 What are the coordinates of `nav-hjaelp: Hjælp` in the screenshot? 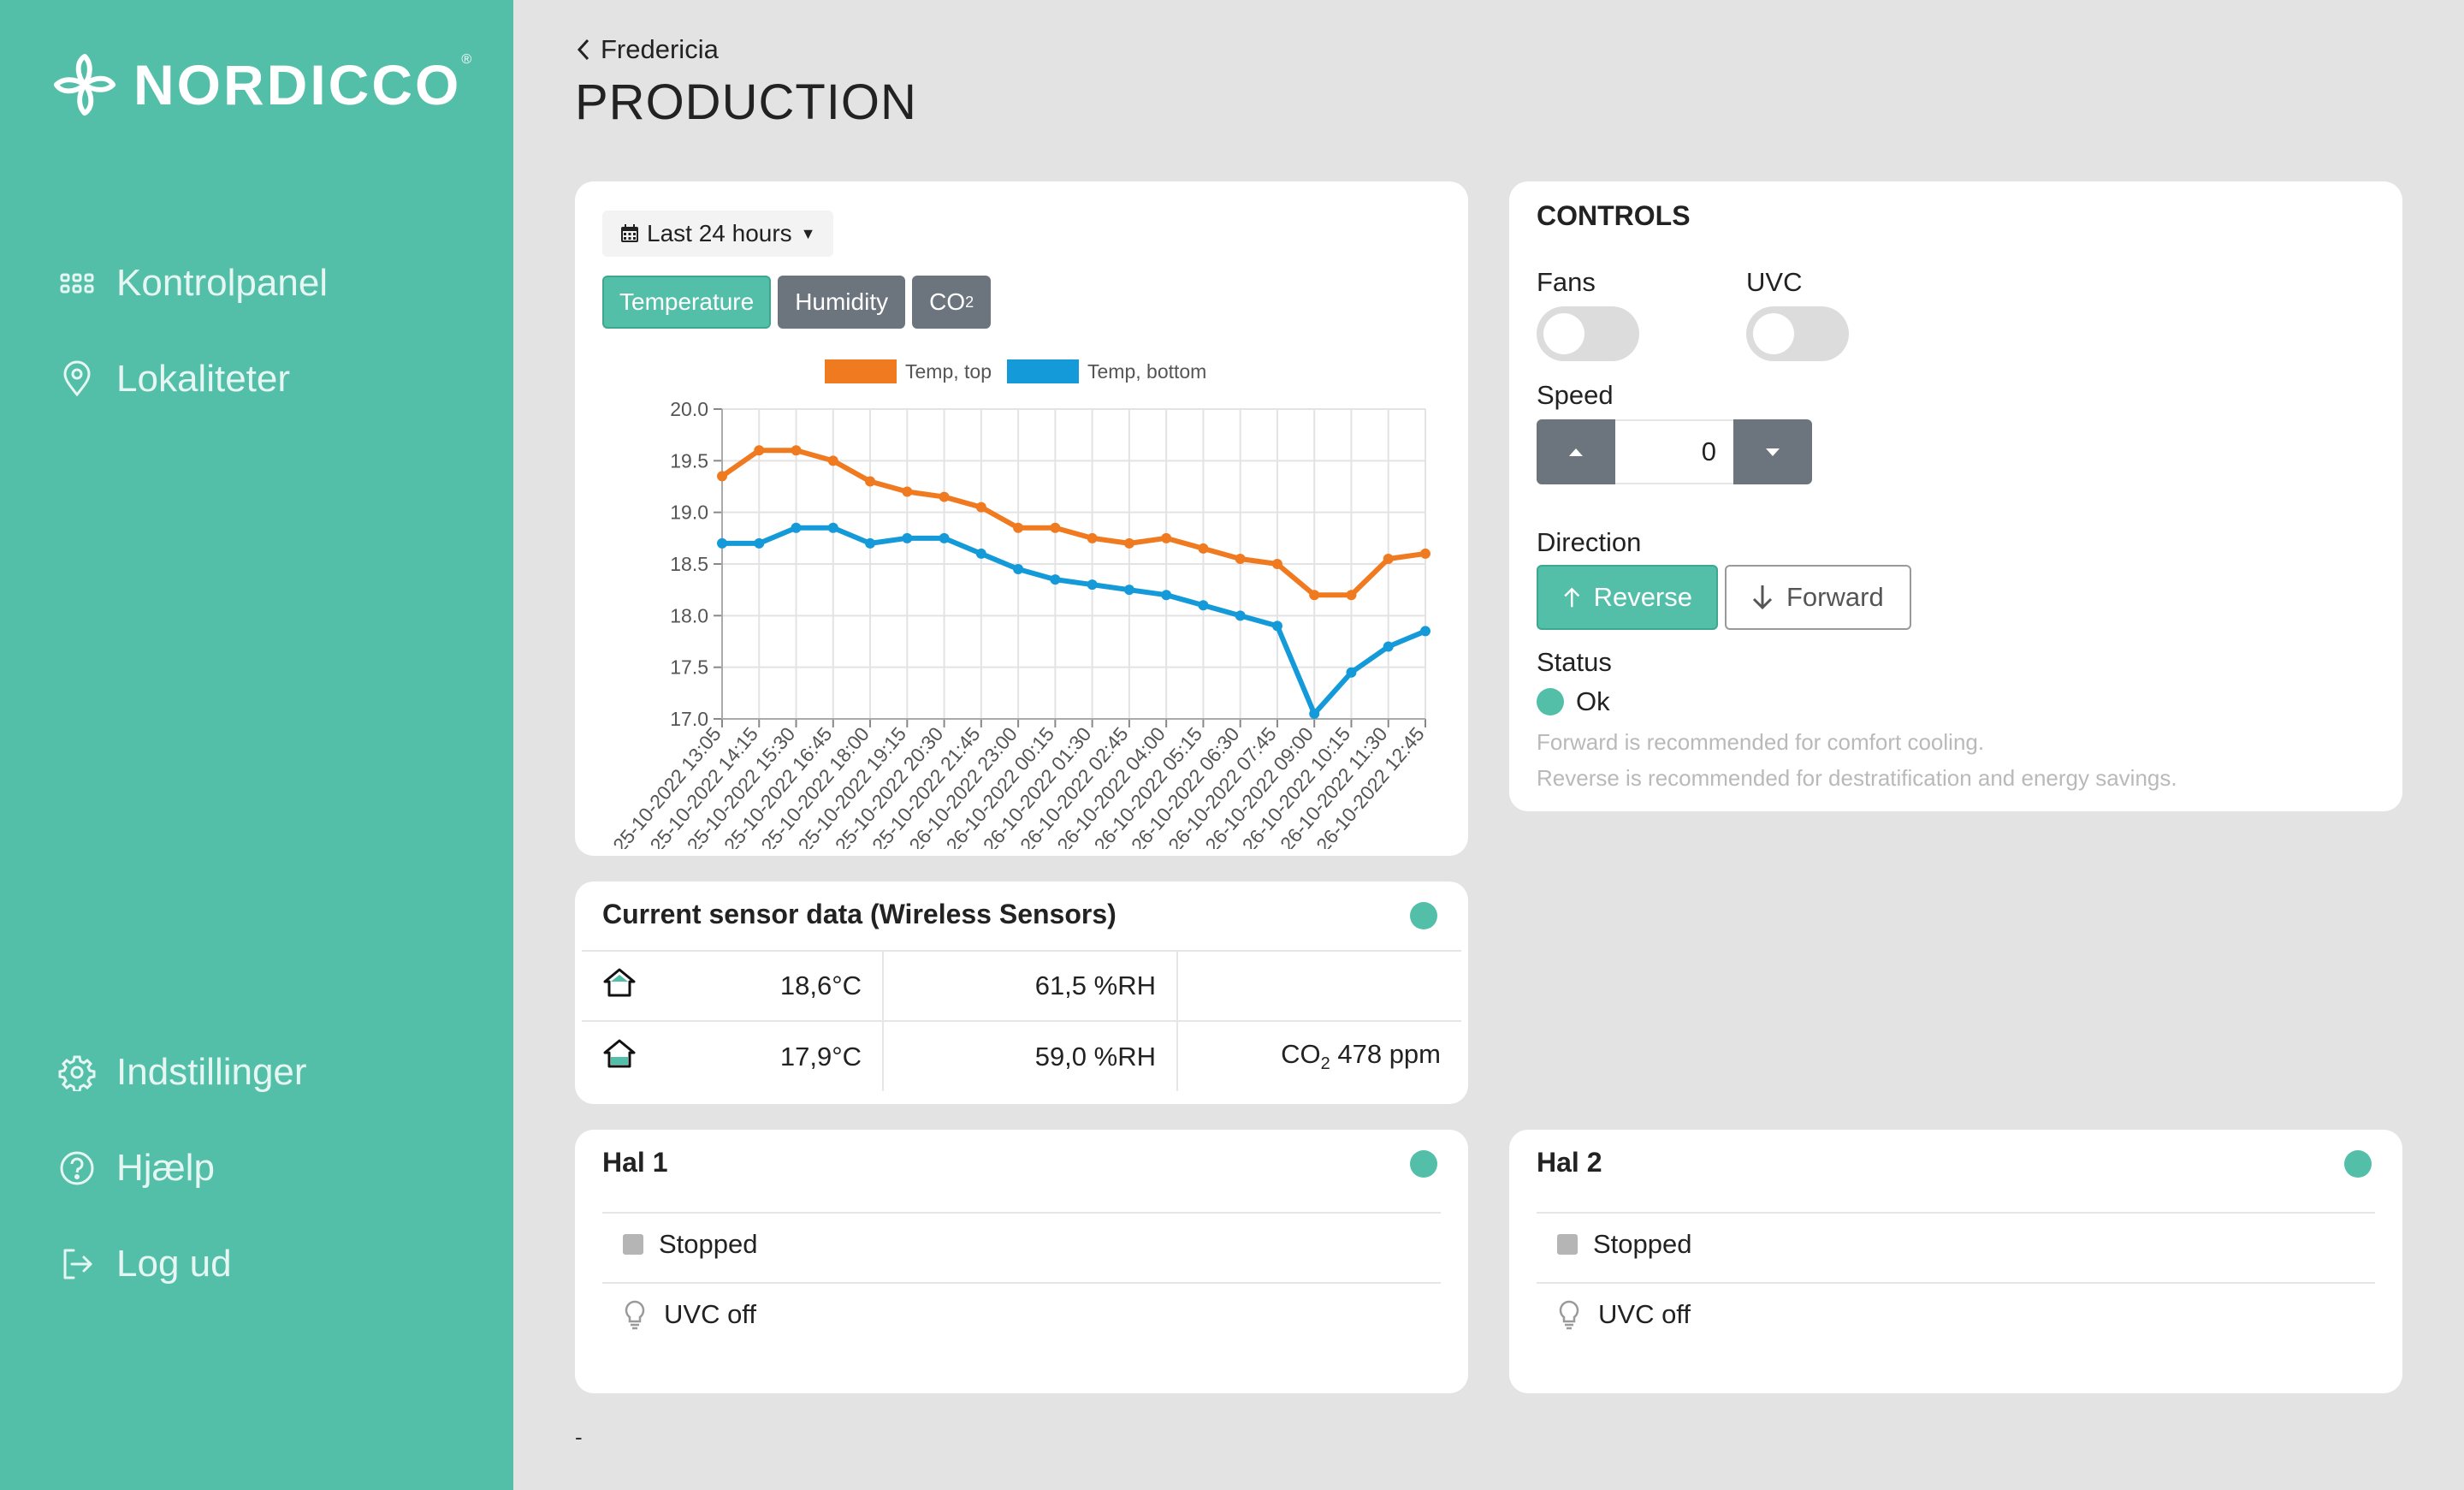 It's located at (136, 1168).